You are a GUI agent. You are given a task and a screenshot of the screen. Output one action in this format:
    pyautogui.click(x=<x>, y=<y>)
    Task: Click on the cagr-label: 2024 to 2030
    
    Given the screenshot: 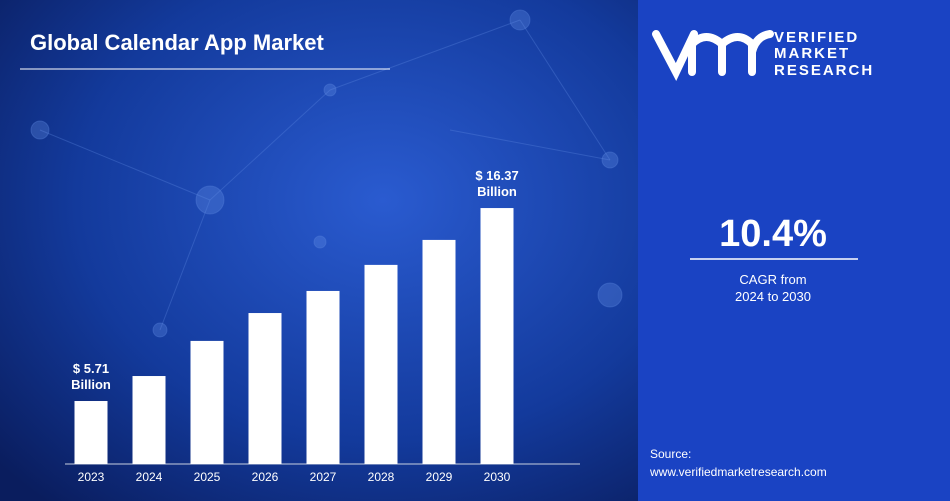 What is the action you would take?
    pyautogui.click(x=773, y=296)
    